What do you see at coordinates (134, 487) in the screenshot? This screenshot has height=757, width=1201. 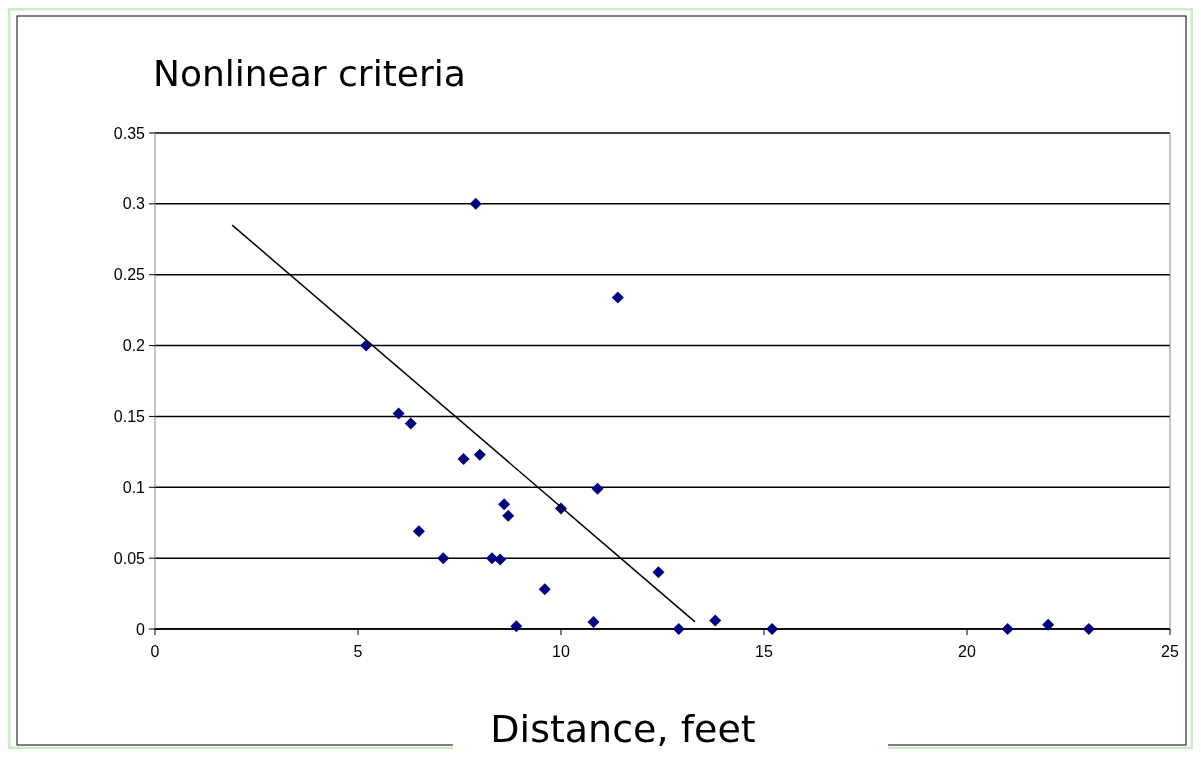 I see `y-tick-label: 0.1` at bounding box center [134, 487].